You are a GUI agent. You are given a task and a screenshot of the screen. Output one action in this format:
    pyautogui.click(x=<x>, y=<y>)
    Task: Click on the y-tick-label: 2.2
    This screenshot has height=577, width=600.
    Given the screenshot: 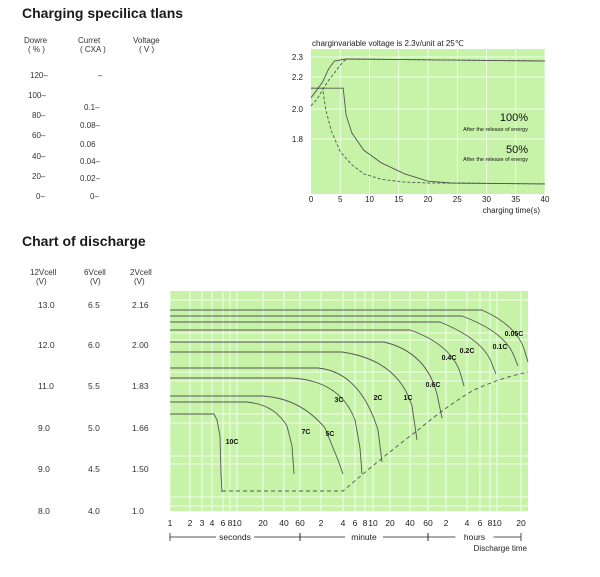 What is the action you would take?
    pyautogui.click(x=298, y=77)
    